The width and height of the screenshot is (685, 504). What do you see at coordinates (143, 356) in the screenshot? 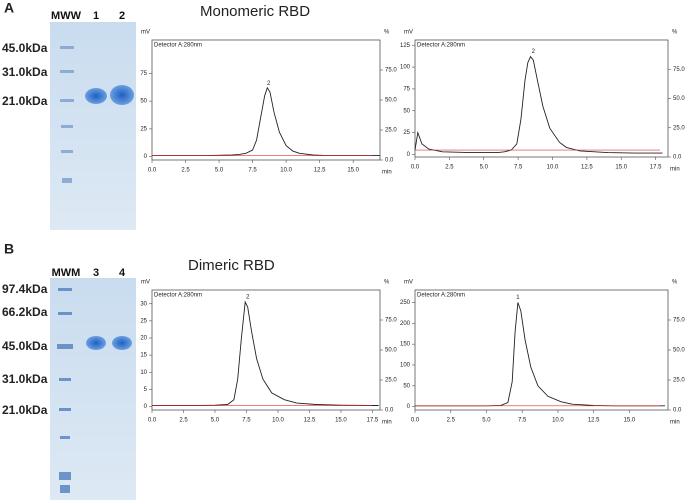
I see `y-tick-label: 15` at bounding box center [143, 356].